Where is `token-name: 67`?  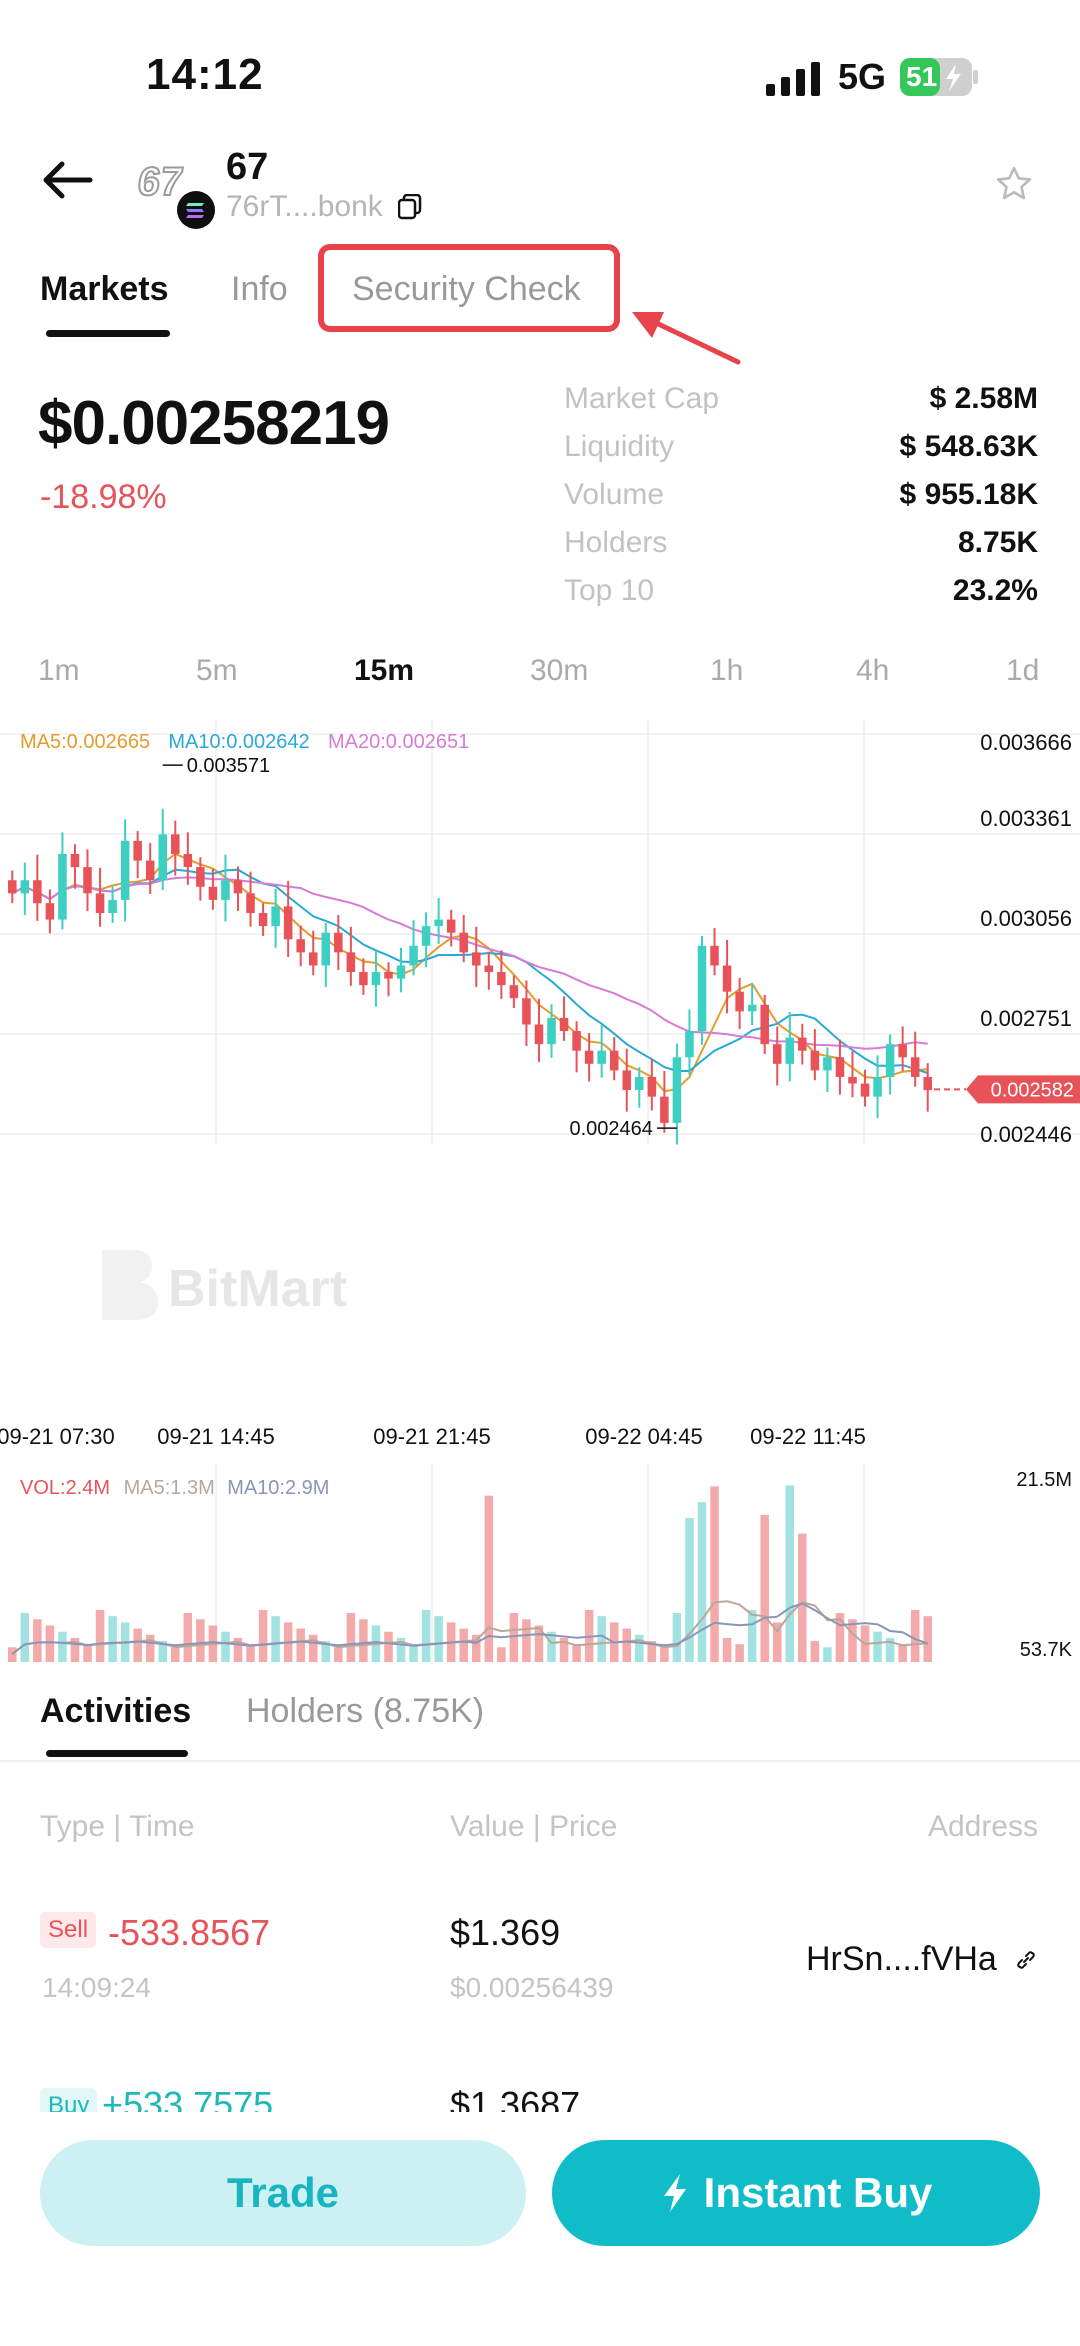
token-name: 67 is located at coordinates (247, 167).